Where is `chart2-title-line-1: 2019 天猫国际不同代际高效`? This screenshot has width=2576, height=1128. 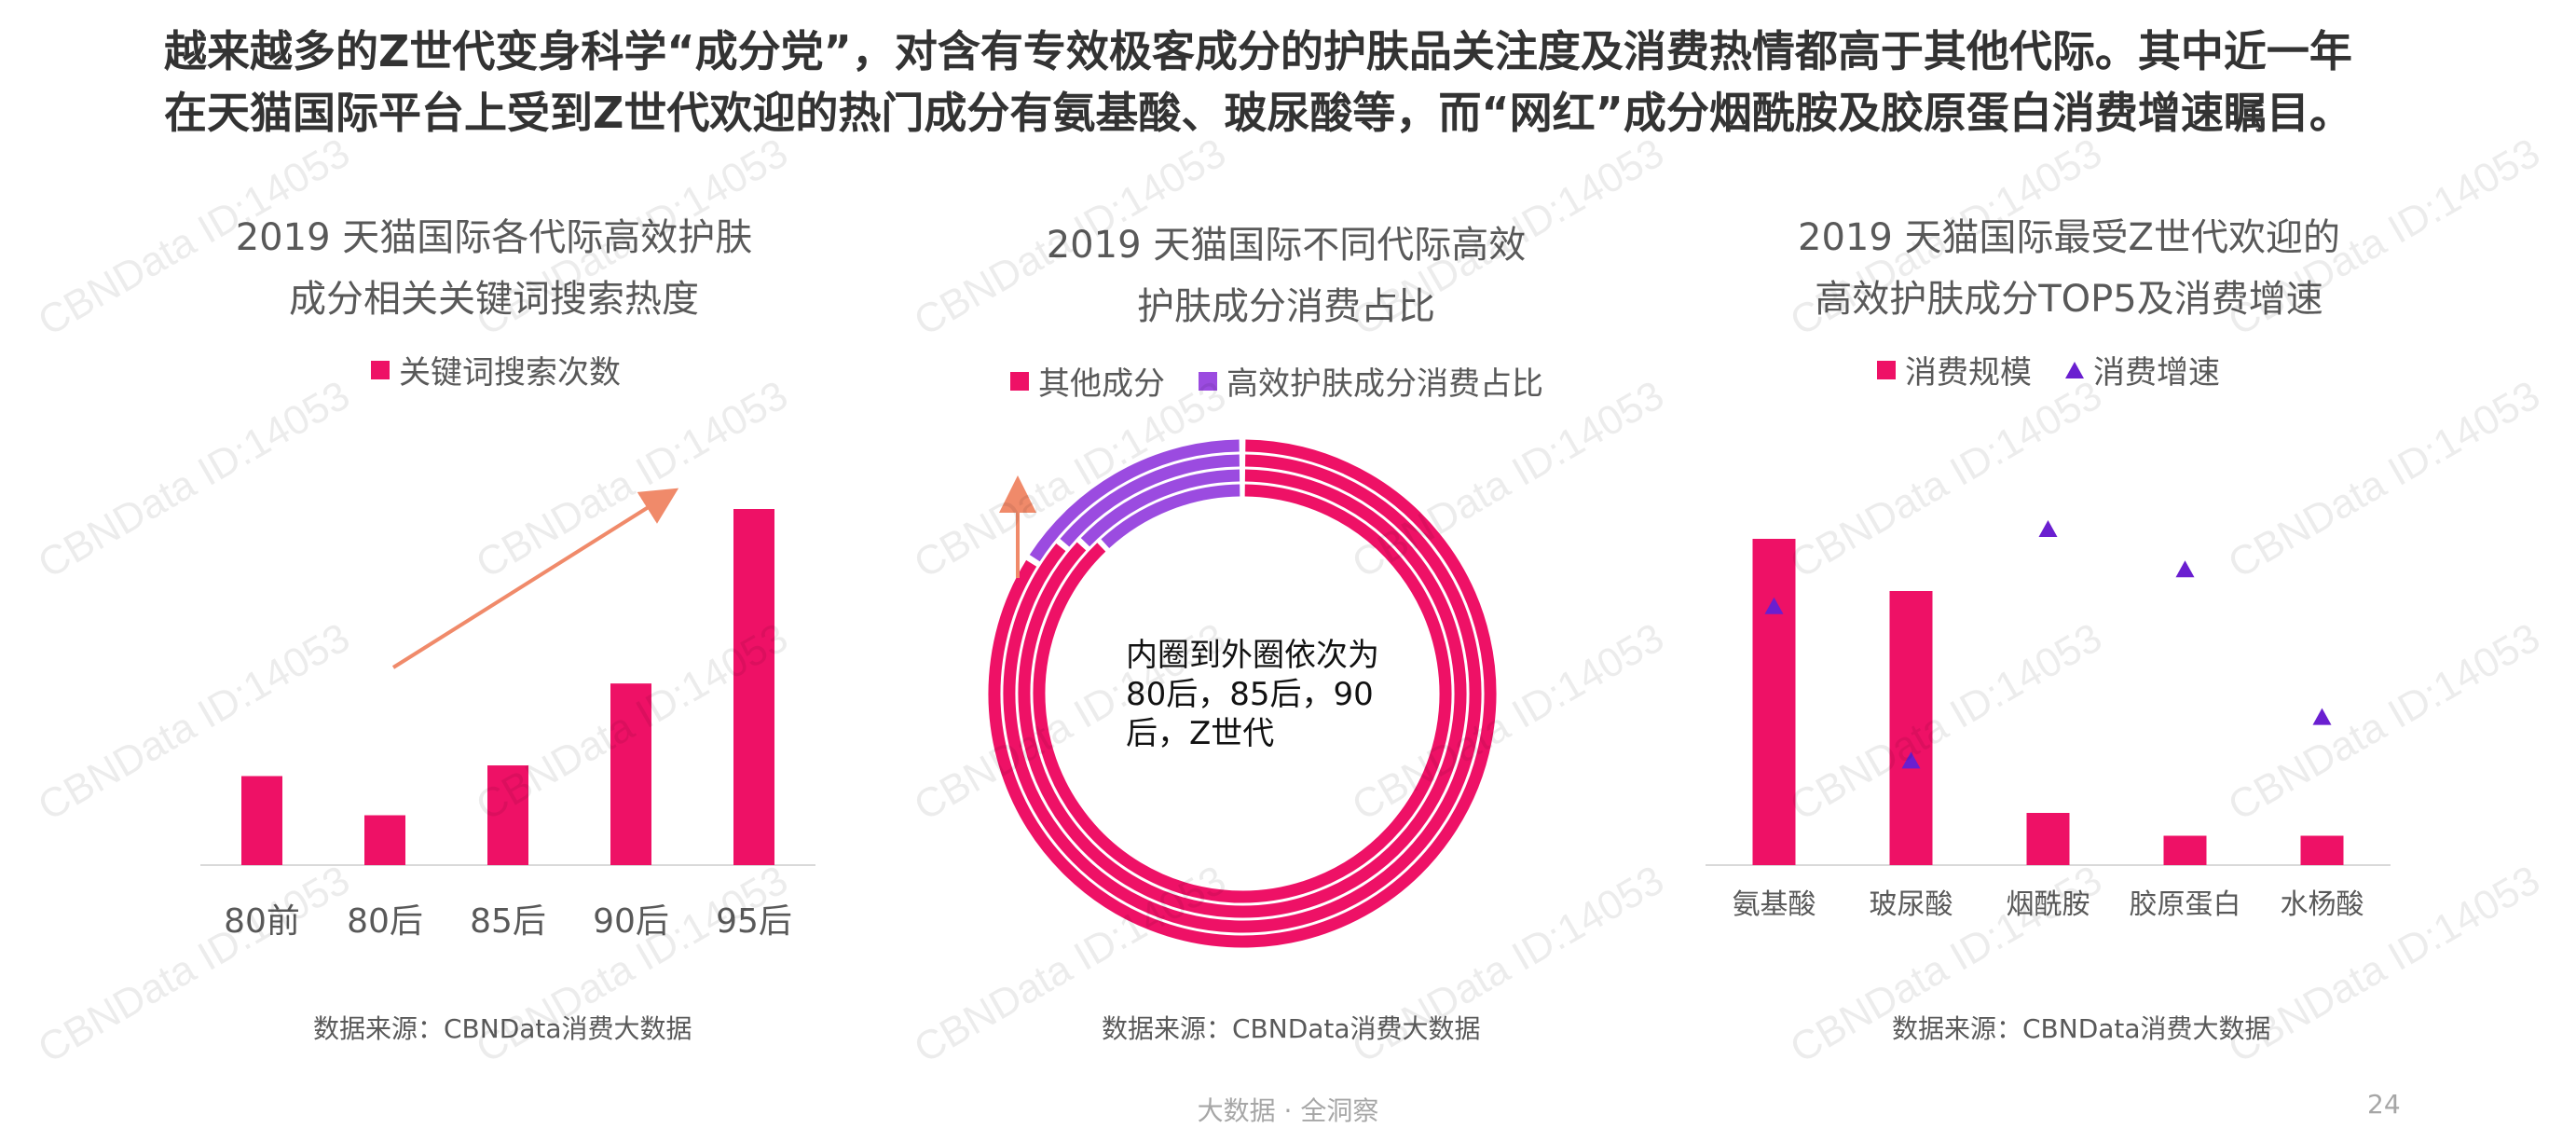 chart2-title-line-1: 2019 天猫国际不同代际高效 is located at coordinates (1286, 245).